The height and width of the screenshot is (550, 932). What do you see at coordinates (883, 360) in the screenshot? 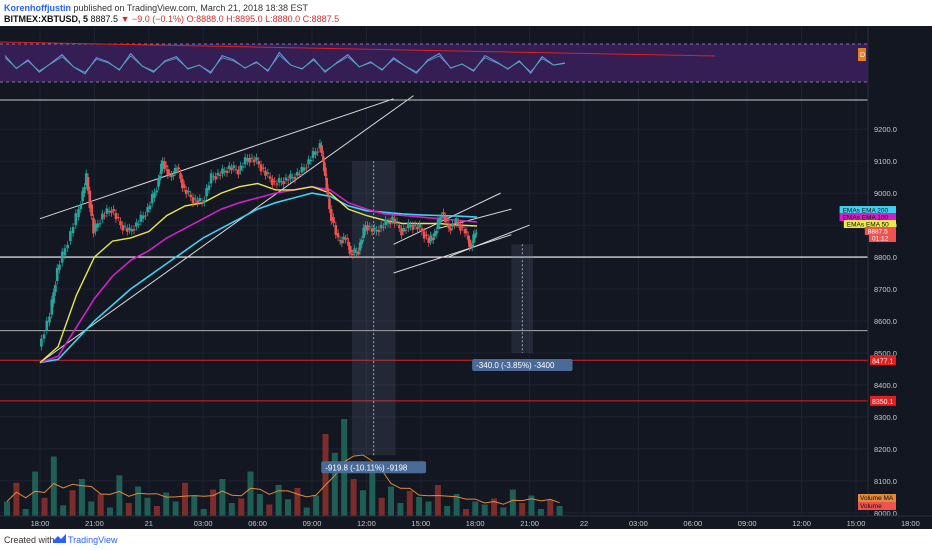
I see `level-price-tag` at bounding box center [883, 360].